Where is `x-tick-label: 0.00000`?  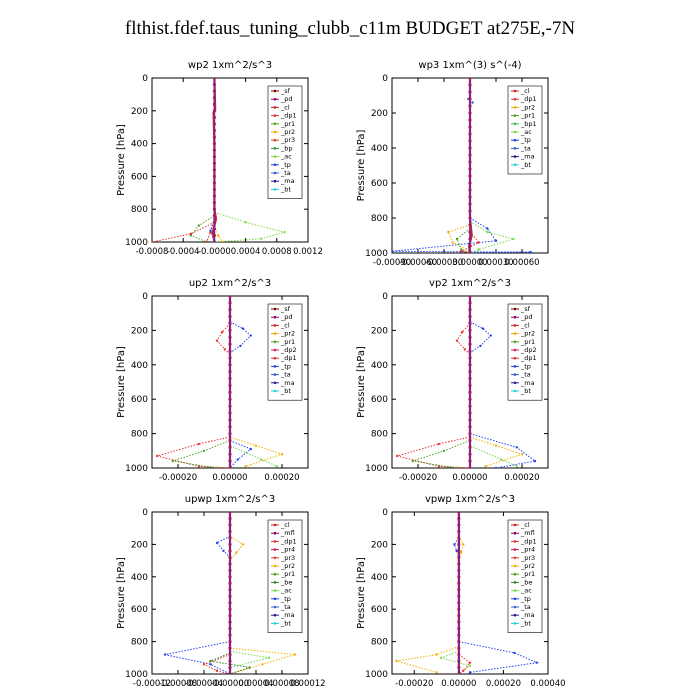
x-tick-label: 0.00000 is located at coordinates (229, 478).